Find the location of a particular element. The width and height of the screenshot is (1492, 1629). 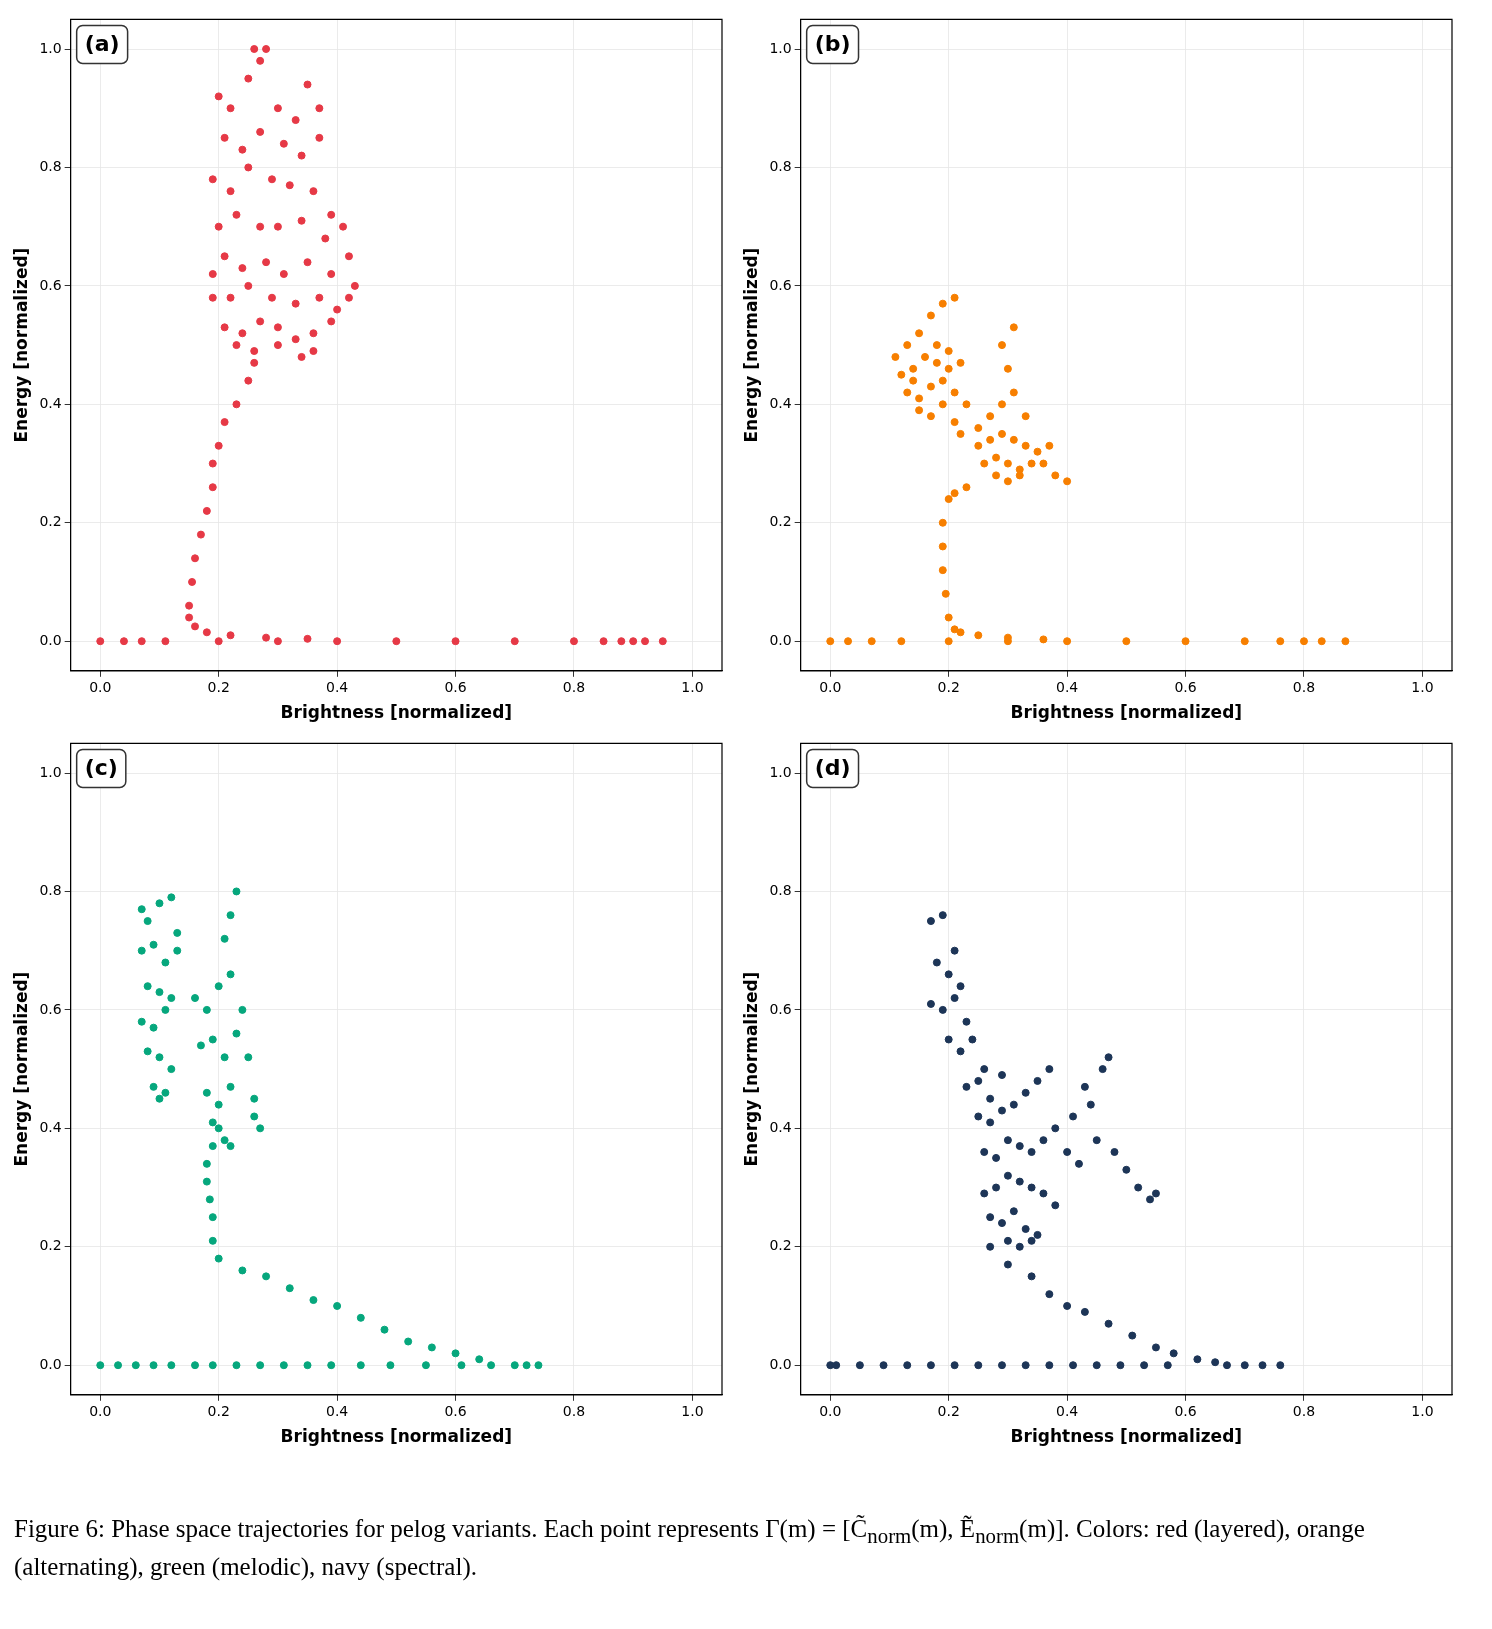

text: Figure 6: Phase space trajectories for pelog variants. Each point represents Γ(m) = [C̃$_{norm}$(m), Ẽ$_{norm}$(m)]. Colors: red (layered), orange (alternating), green (melodic), navy (spectral). is located at coordinates (689, 1548).